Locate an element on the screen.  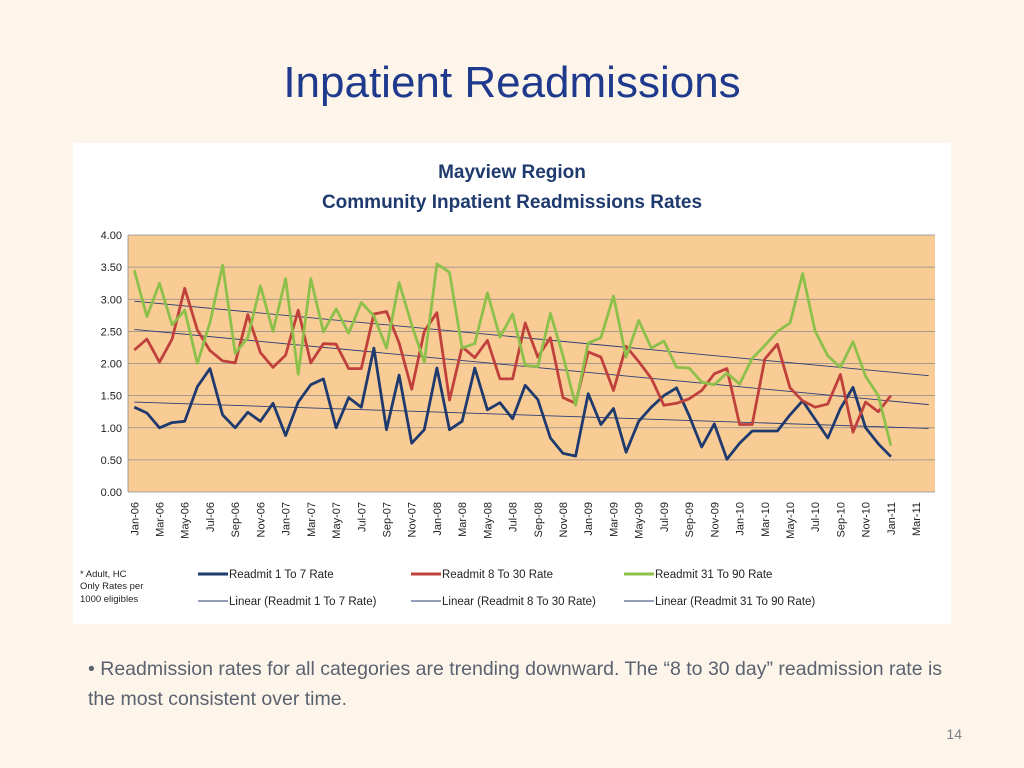
y-tick-label: 0.00 is located at coordinates (111, 493).